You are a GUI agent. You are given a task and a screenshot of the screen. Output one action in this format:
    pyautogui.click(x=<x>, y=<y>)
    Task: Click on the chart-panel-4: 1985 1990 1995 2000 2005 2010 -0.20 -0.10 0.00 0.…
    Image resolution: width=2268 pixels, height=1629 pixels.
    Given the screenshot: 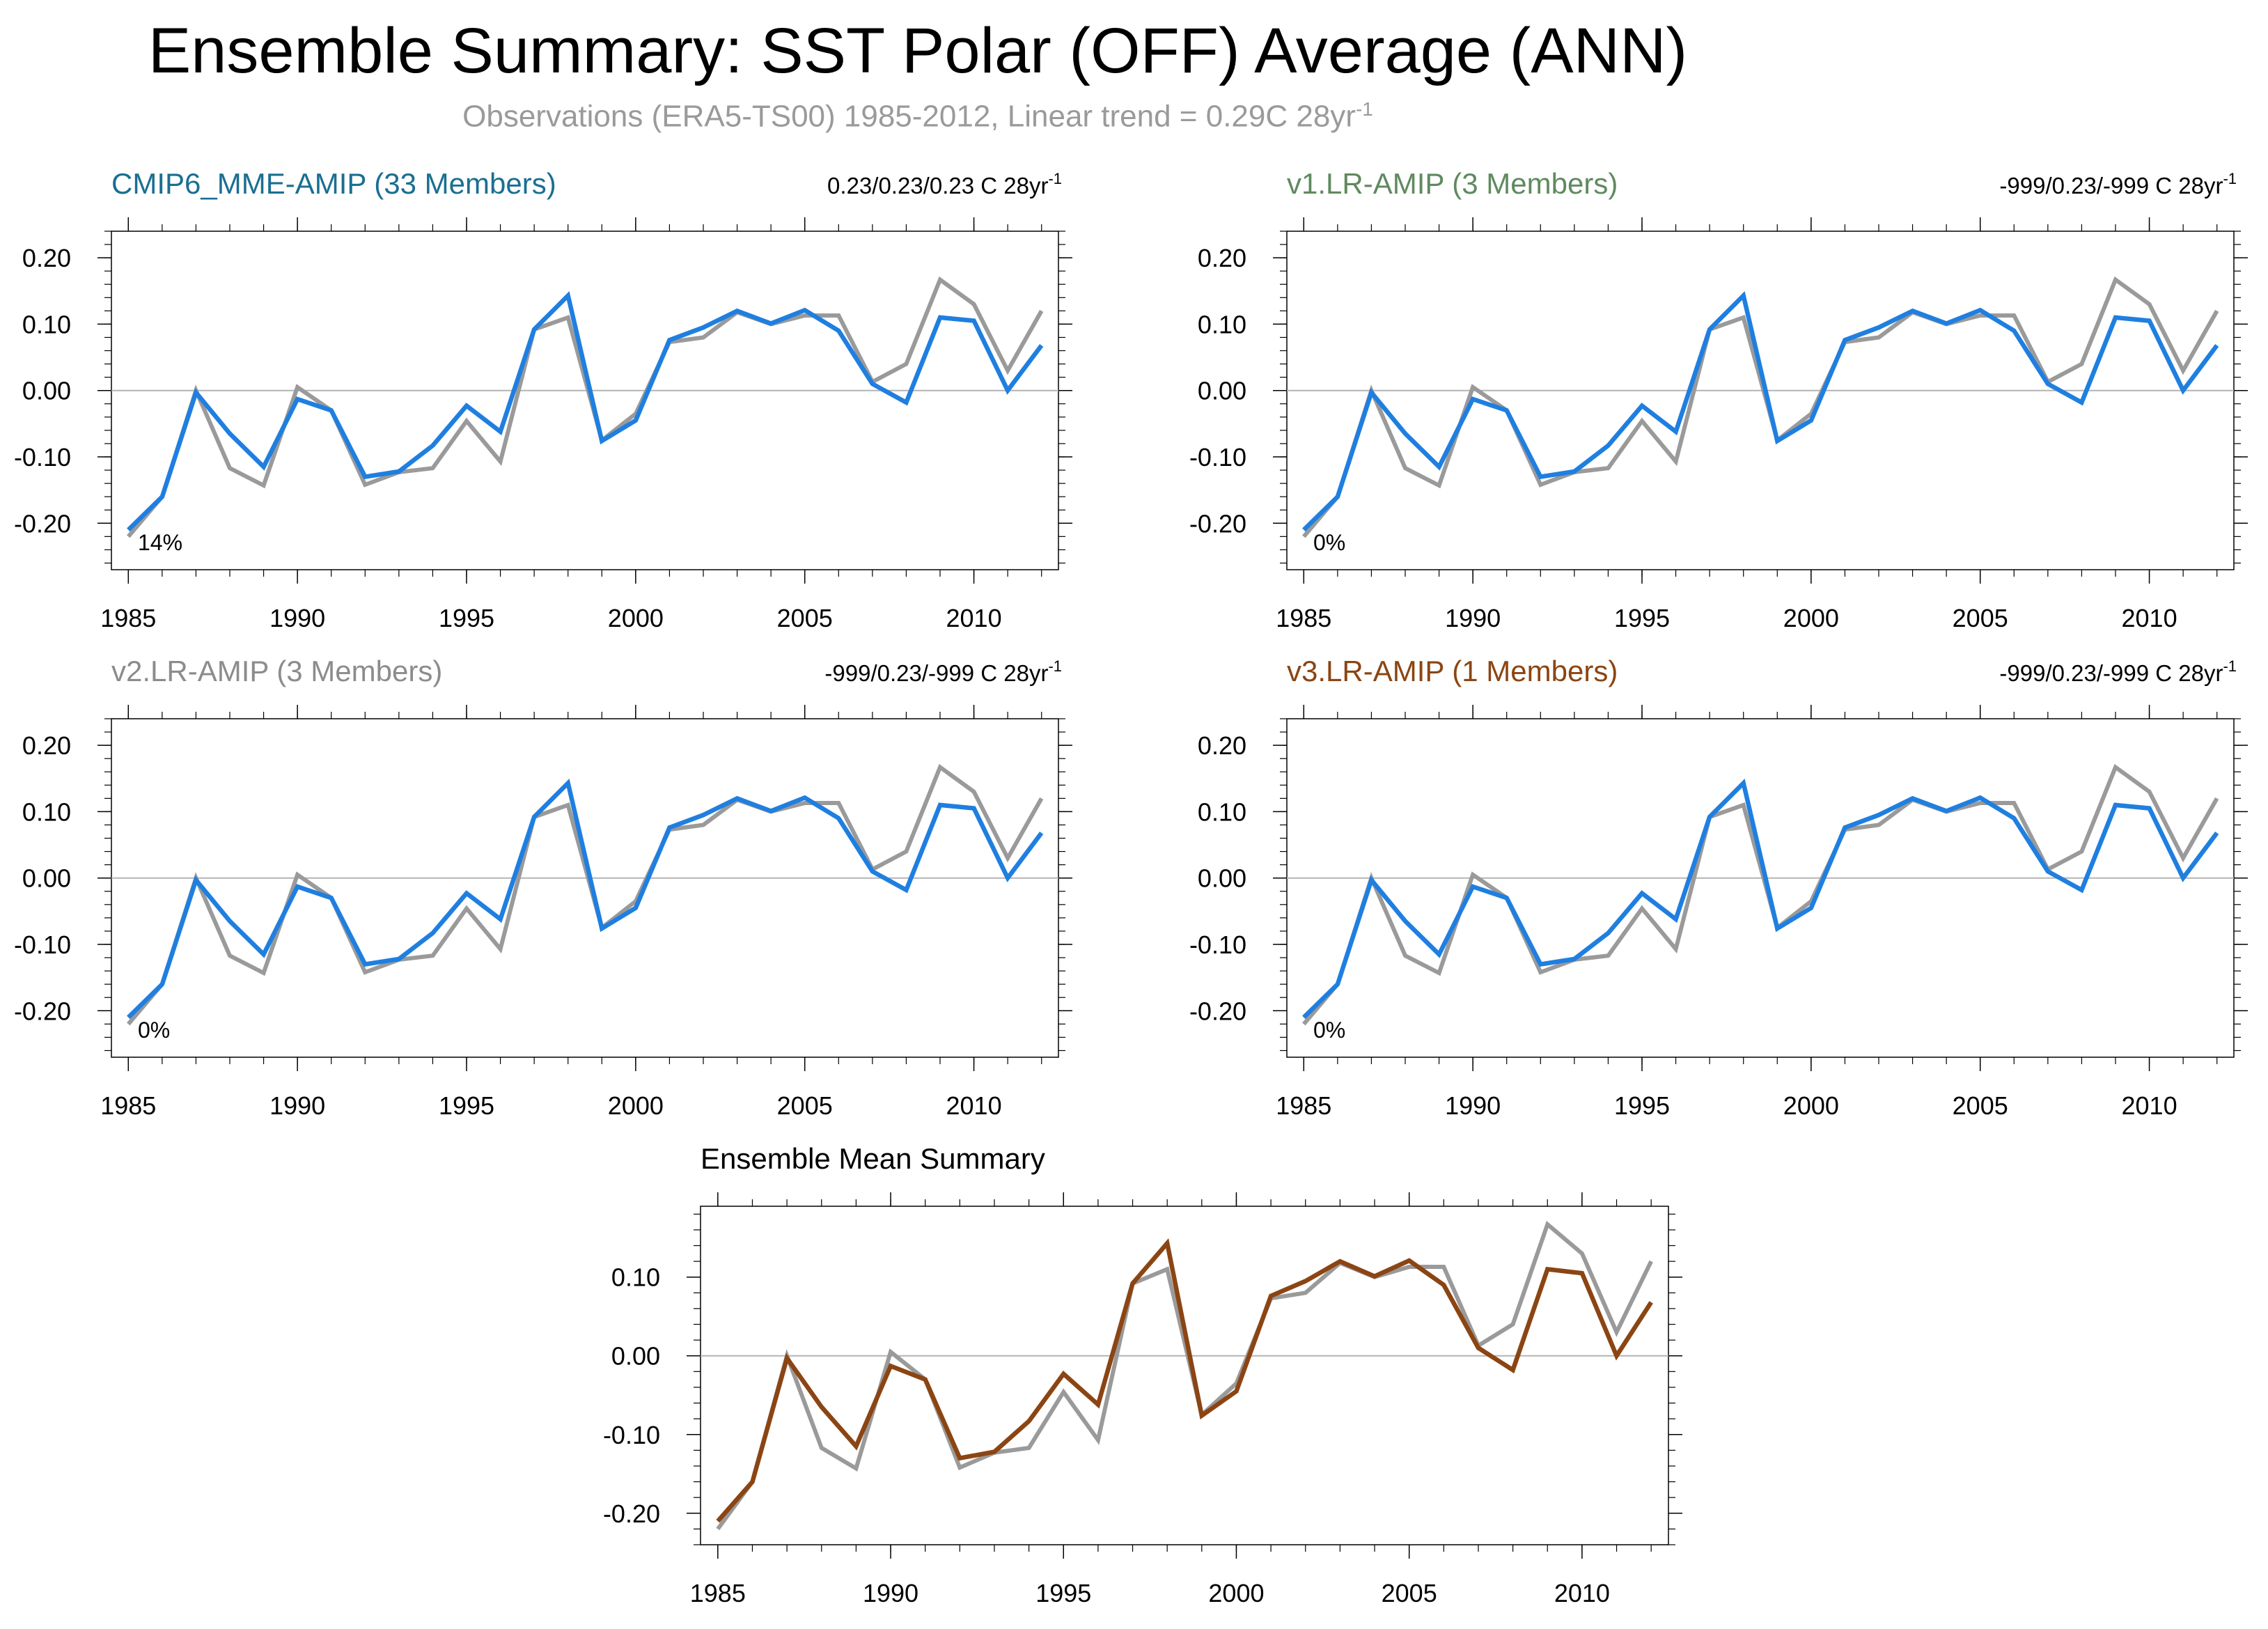 What is the action you would take?
    pyautogui.click(x=1718, y=888)
    